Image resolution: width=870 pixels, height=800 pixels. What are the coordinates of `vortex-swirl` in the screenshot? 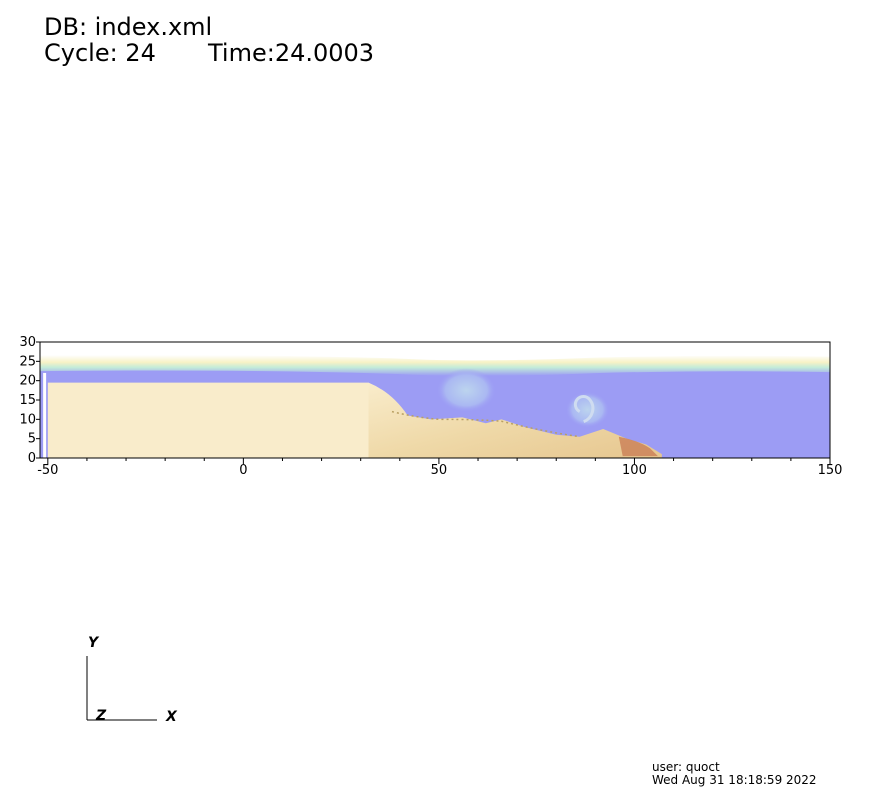 It's located at (584, 409).